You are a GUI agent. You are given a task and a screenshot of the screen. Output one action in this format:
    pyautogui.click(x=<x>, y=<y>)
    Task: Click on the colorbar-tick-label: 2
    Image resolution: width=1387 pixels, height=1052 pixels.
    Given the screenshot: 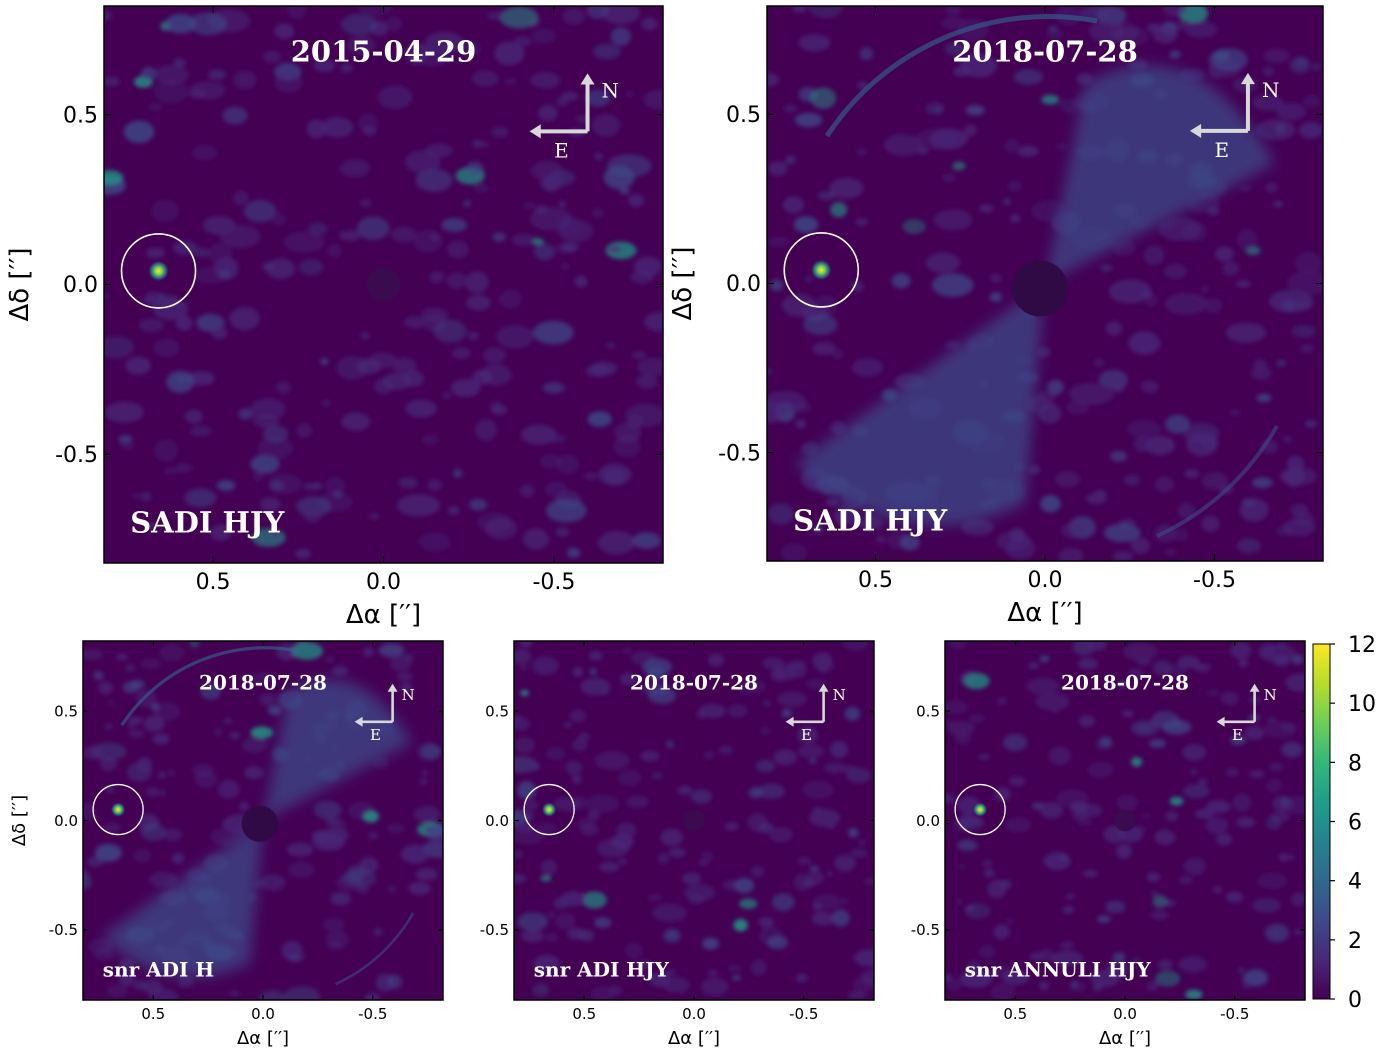 What is the action you would take?
    pyautogui.click(x=1355, y=941)
    